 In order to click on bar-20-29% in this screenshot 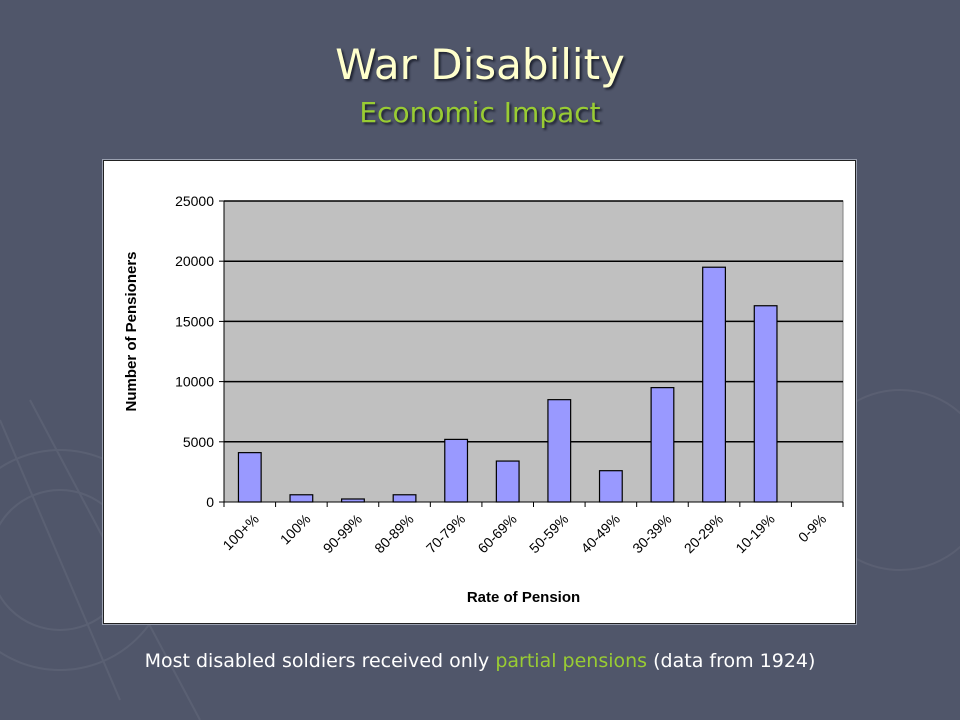, I will do `click(714, 384)`.